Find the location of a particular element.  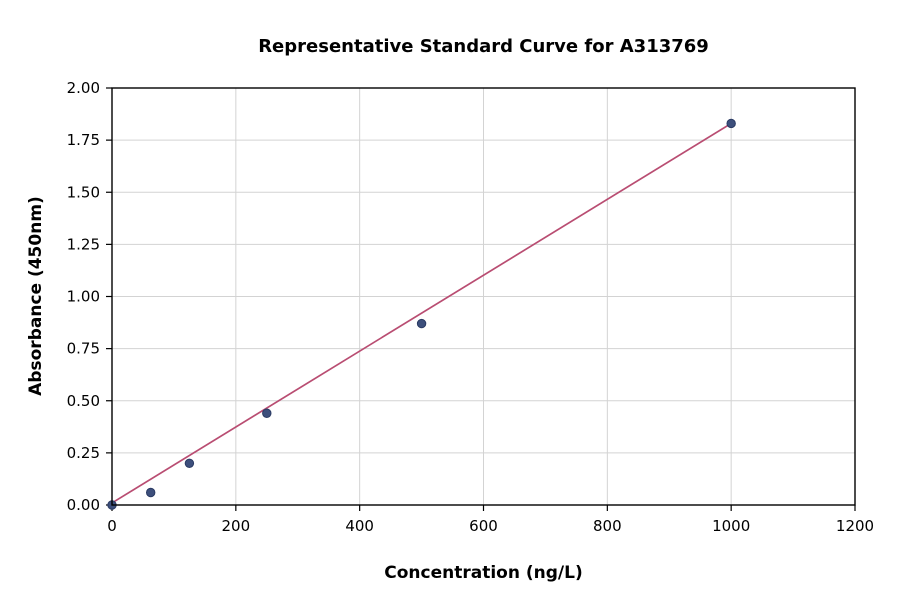

y-tick-label: 1.25 is located at coordinates (83, 244).